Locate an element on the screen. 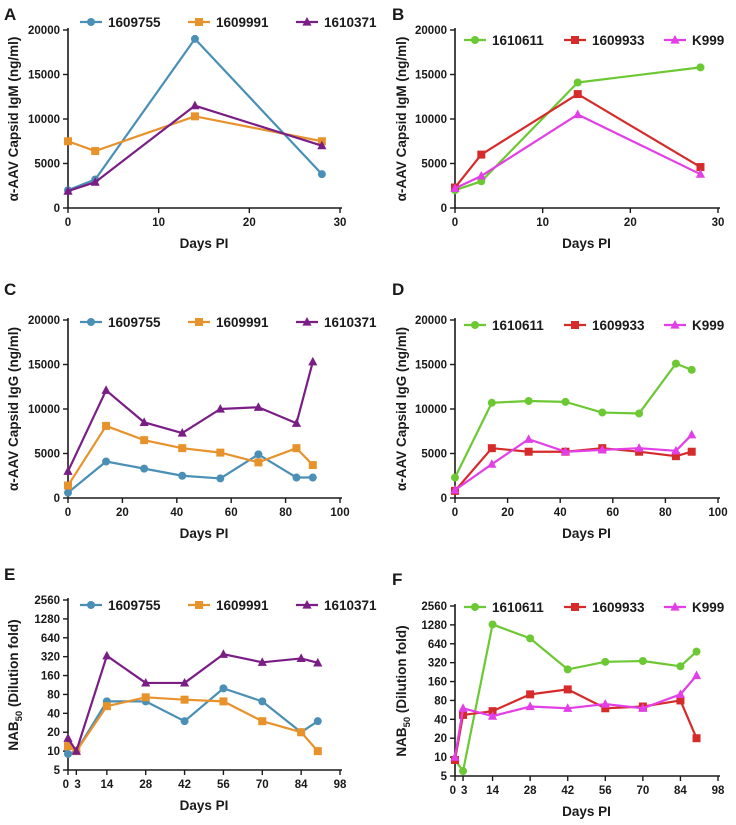 This screenshot has width=736, height=825. y-tick-label: 10 is located at coordinates (53, 752).